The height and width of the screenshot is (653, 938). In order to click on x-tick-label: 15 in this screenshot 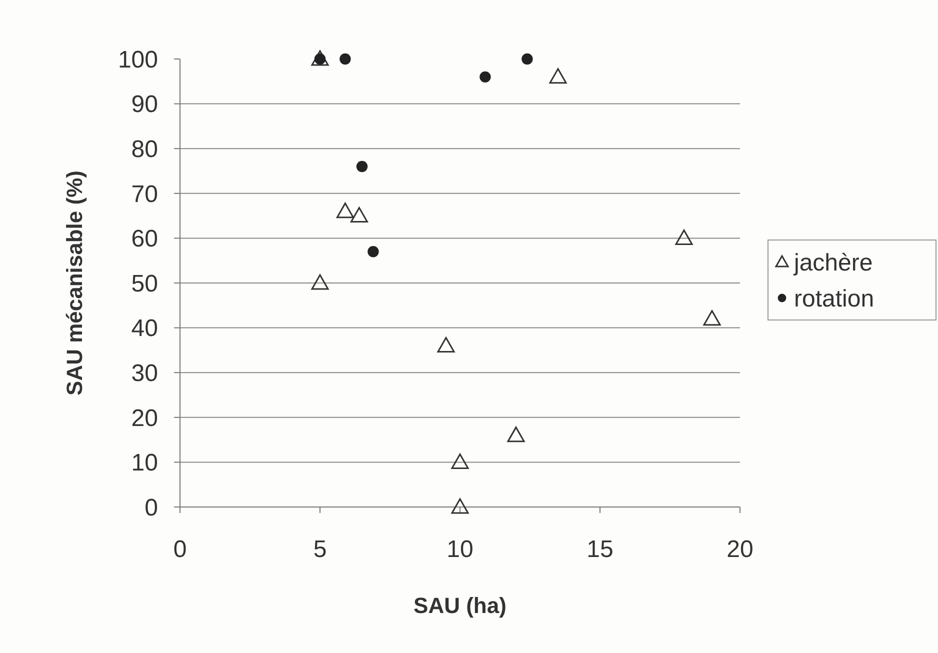, I will do `click(600, 549)`.